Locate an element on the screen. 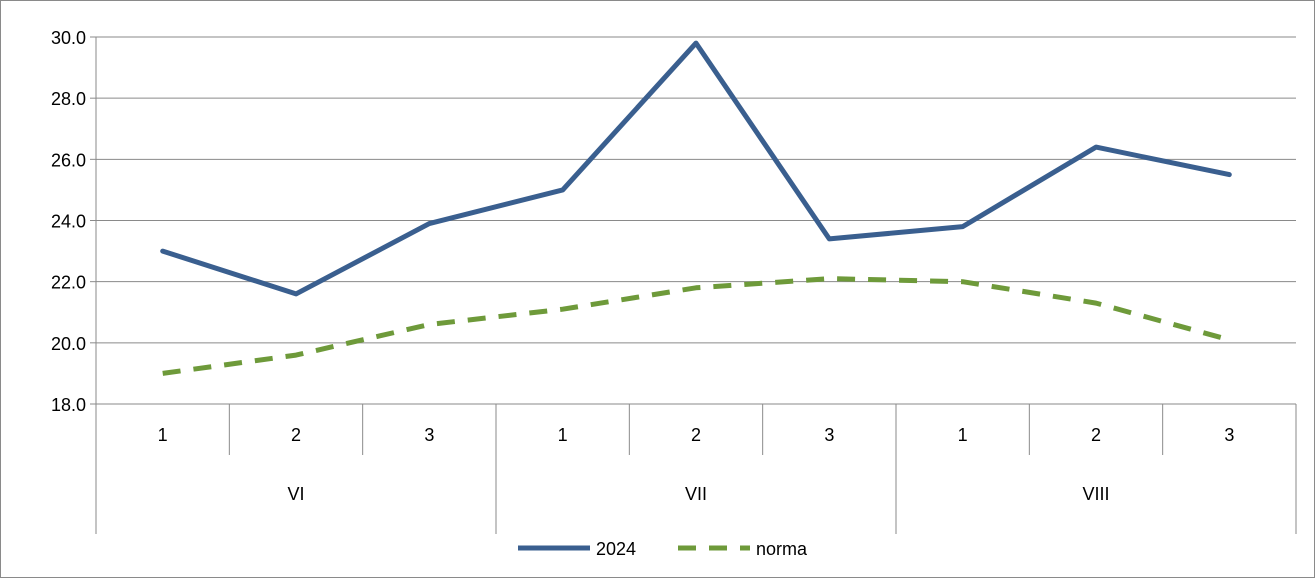 This screenshot has width=1315, height=583. x-group-labels: VI VII VIII is located at coordinates (698, 494).